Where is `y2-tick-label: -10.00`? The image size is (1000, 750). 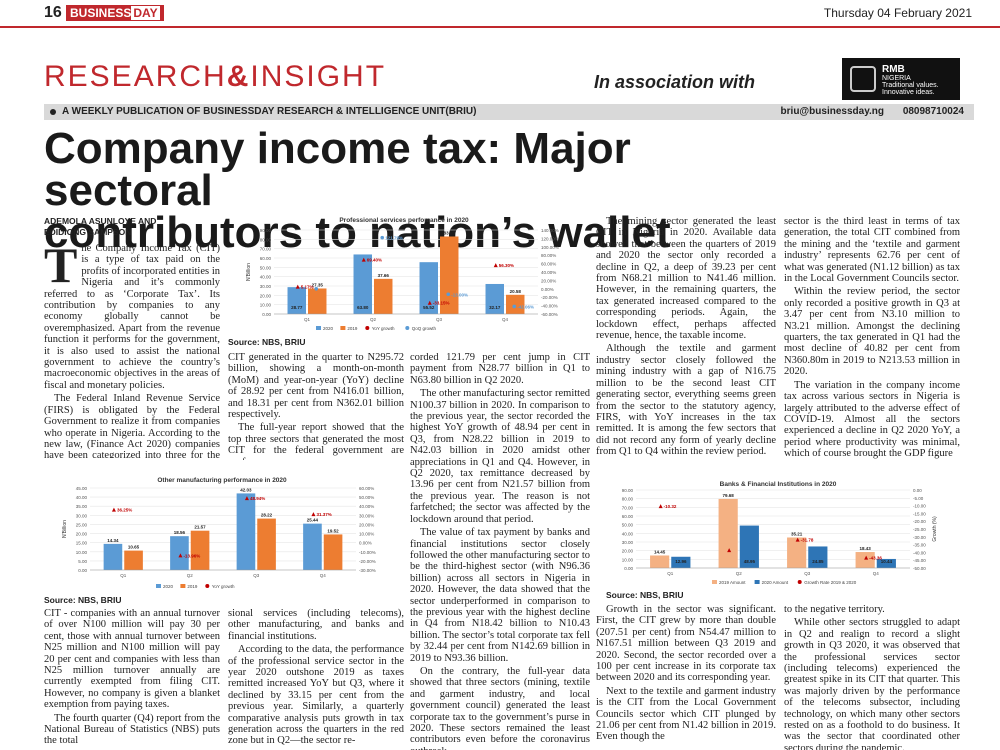
y2-tick-label: -10.00 is located at coordinates (919, 506).